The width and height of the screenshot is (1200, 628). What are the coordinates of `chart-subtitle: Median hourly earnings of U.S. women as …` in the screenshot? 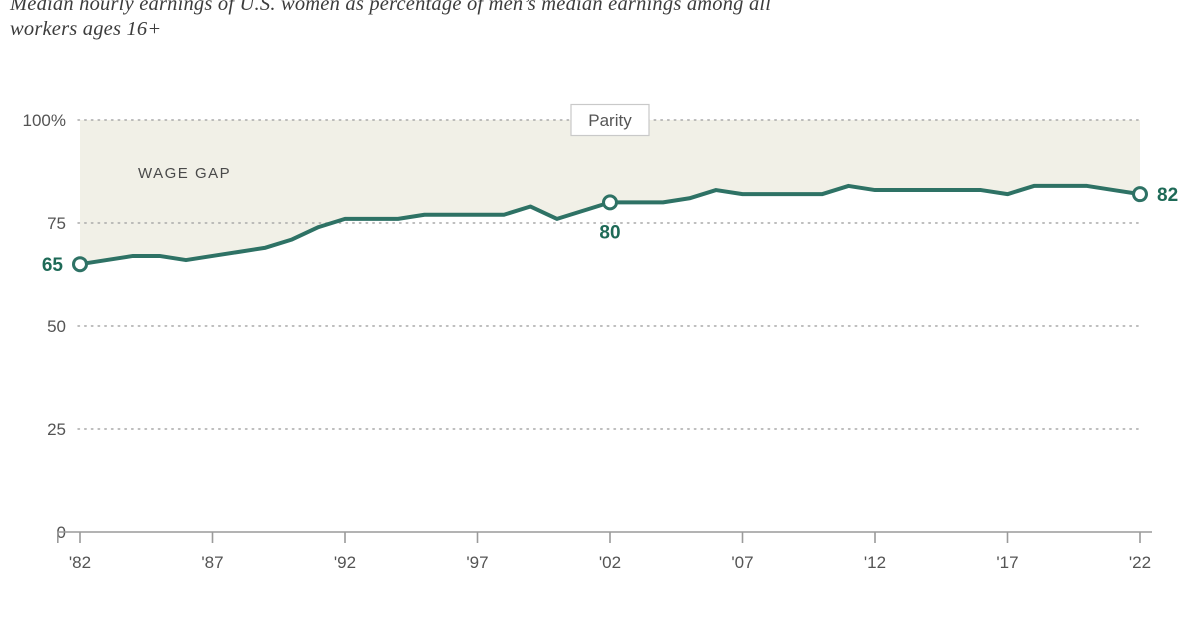 It's located at (585, 21).